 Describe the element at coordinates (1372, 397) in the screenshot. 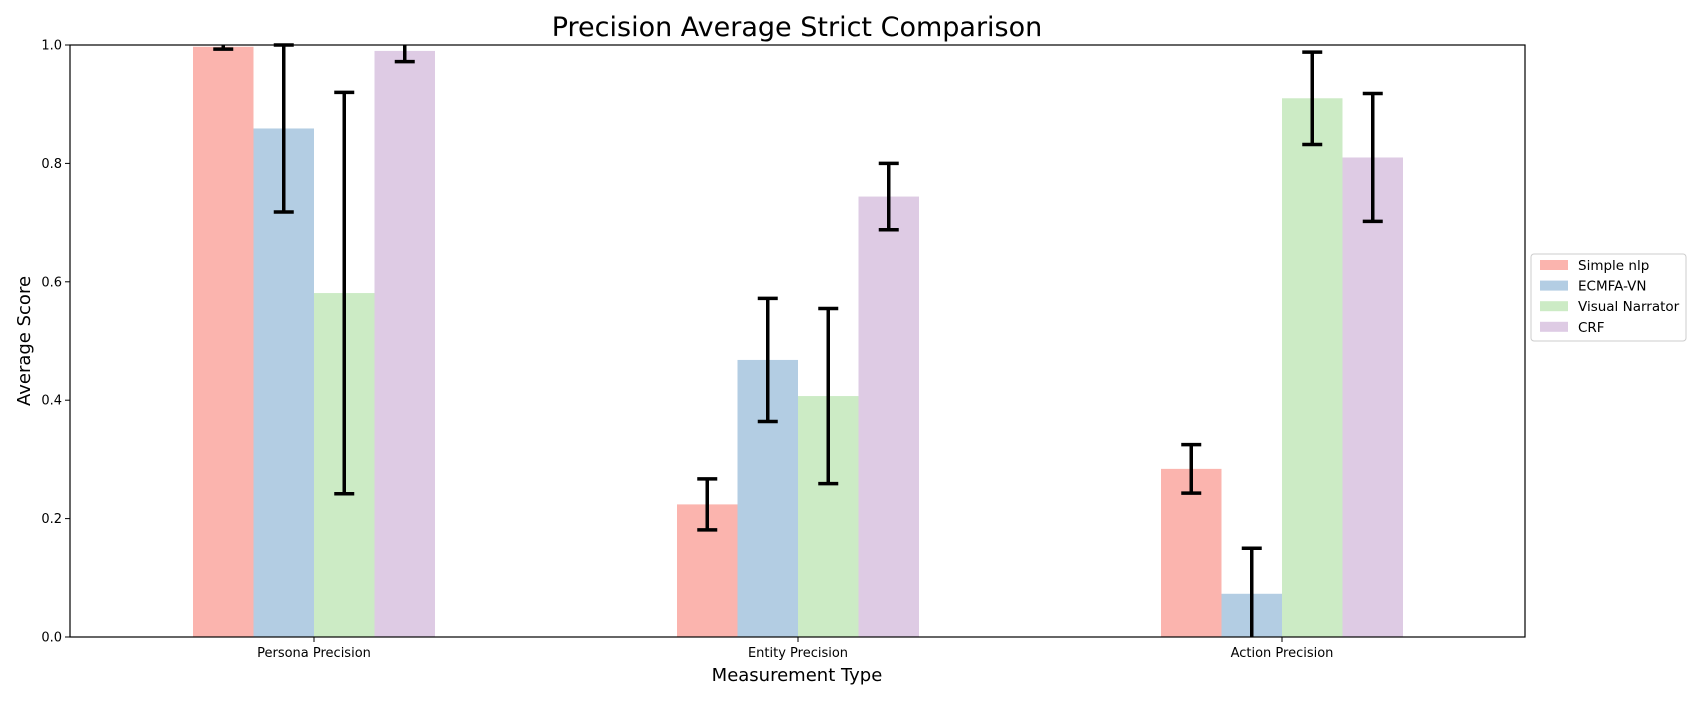

I see `bar-crf-action-precision` at that location.